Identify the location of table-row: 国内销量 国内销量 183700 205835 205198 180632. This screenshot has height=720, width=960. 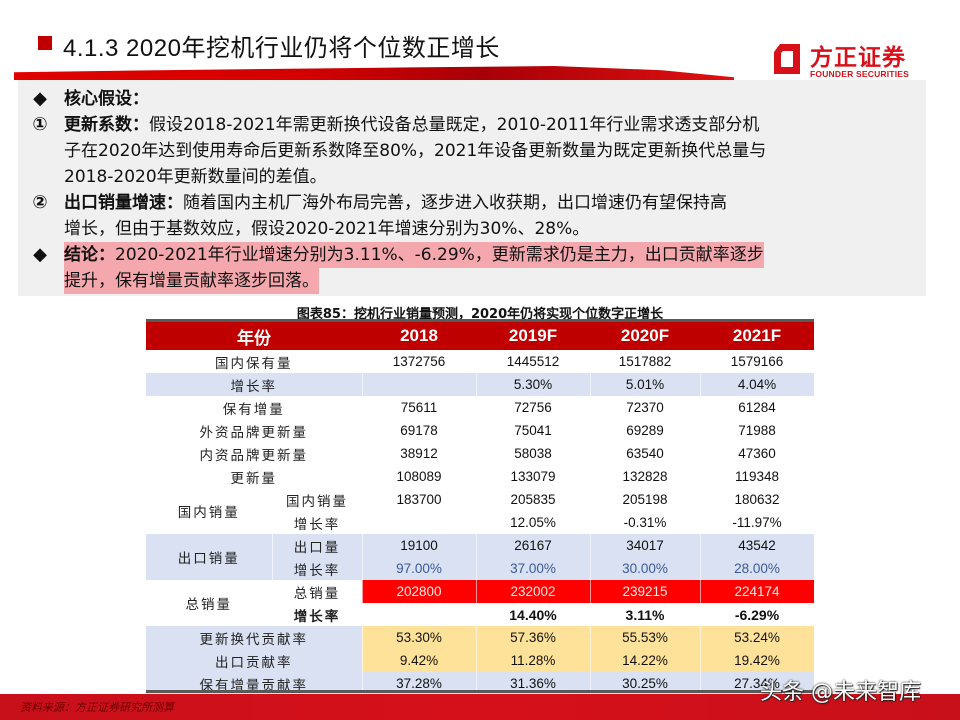
(480, 511).